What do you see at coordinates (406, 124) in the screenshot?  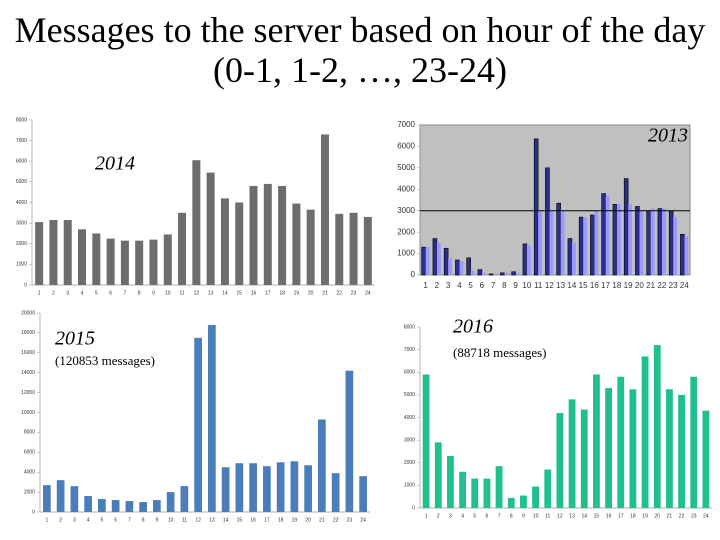 I see `y-tick-label: 7000` at bounding box center [406, 124].